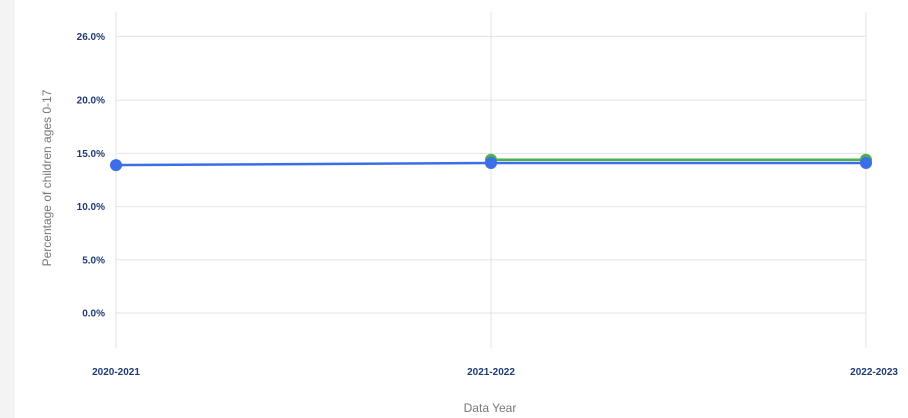 The image size is (908, 418). I want to click on x-tick-labels: 2020-2021 2021-2022 2022-2023, so click(495, 372).